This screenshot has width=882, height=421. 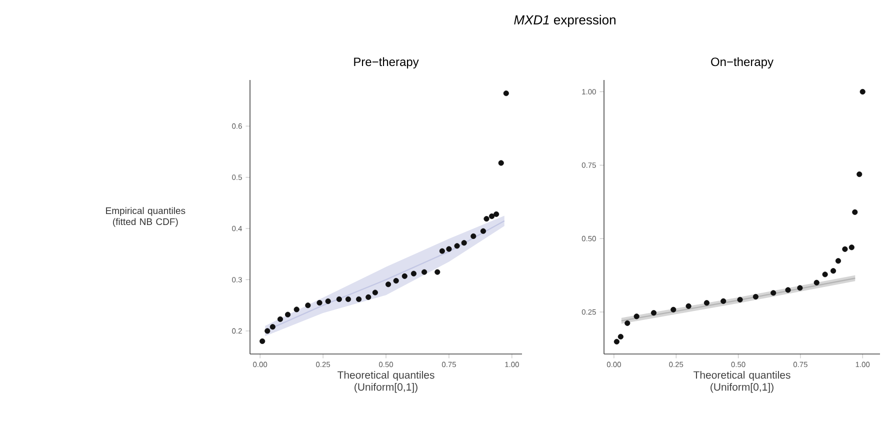 I want to click on y-axis-title: Empirical quantiles (fitted NB CDF), so click(x=146, y=217).